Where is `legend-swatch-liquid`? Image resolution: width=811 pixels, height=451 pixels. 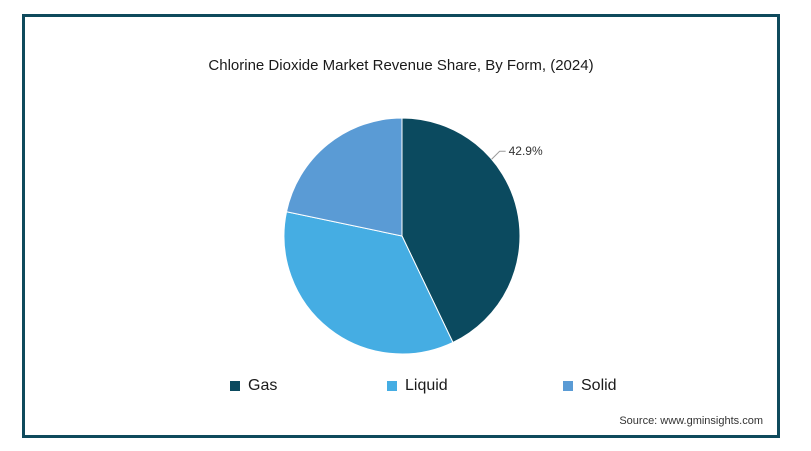 legend-swatch-liquid is located at coordinates (392, 386).